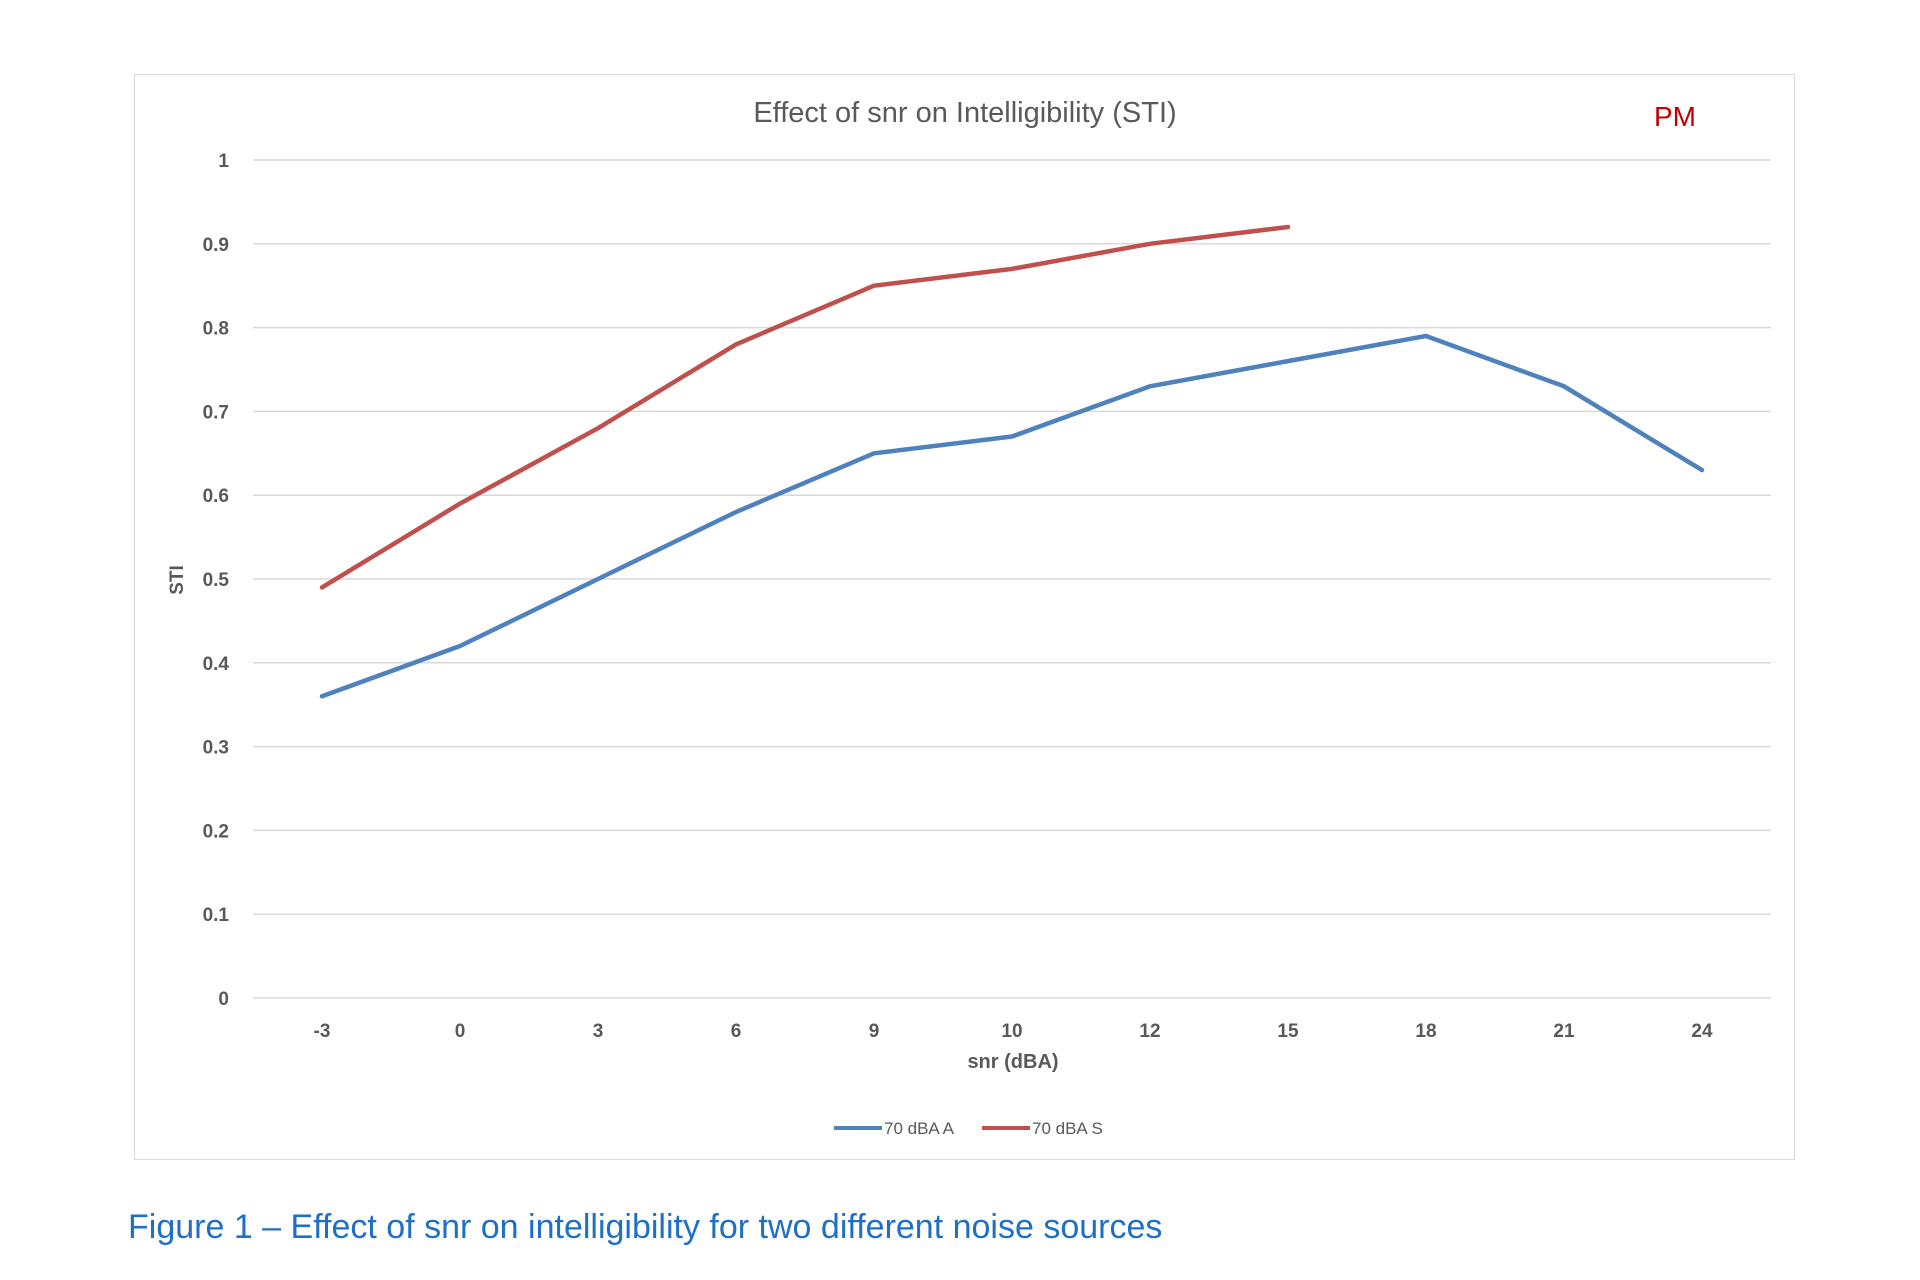  Describe the element at coordinates (1425, 1031) in the screenshot. I see `x-tick-label: 18` at that location.